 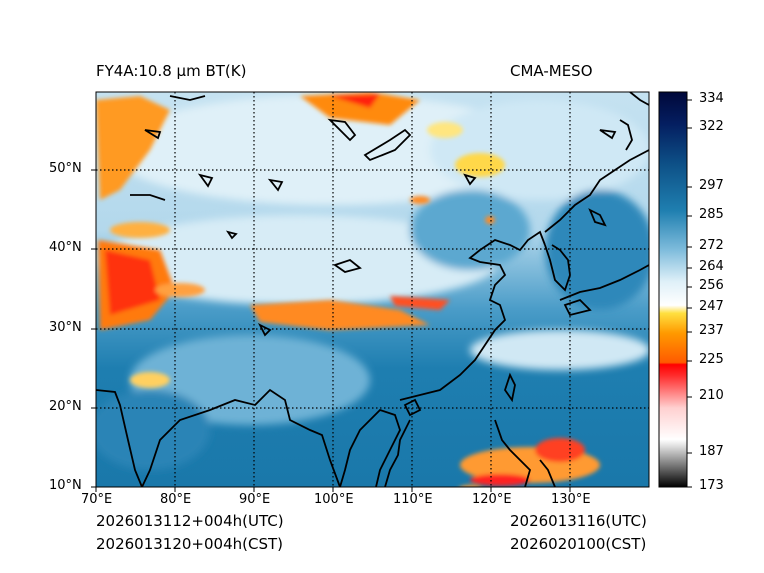 I want to click on colorbar-label-297: 297, so click(x=711, y=185).